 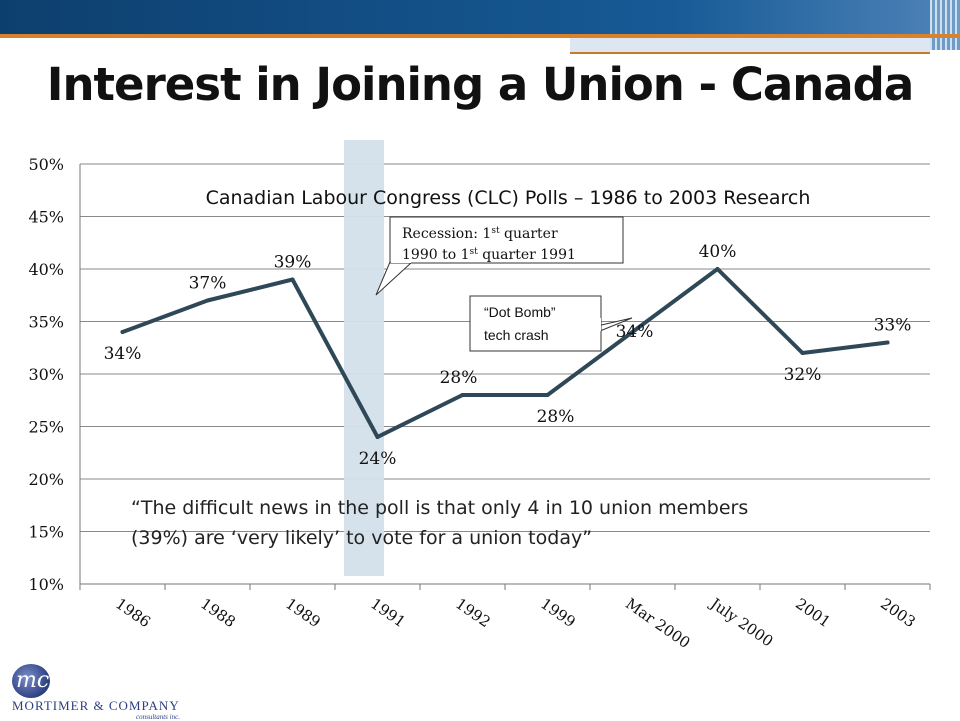 I want to click on x-tick-label: 1991, so click(x=388, y=613).